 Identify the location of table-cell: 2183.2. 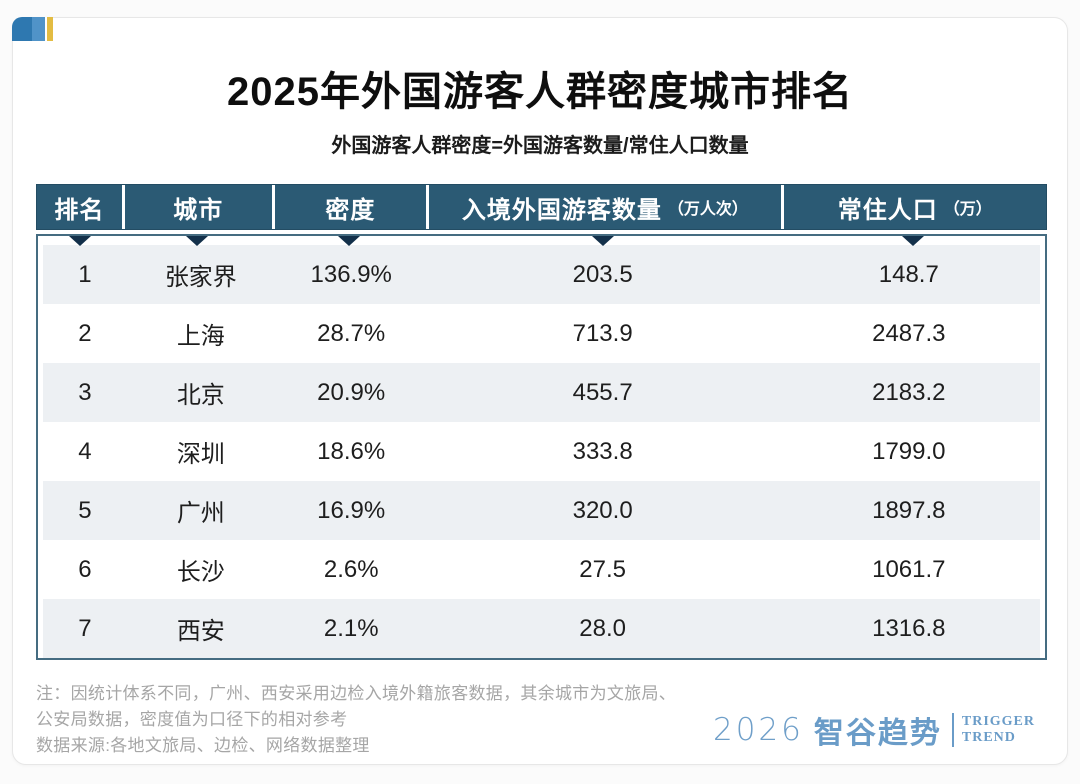
(909, 392).